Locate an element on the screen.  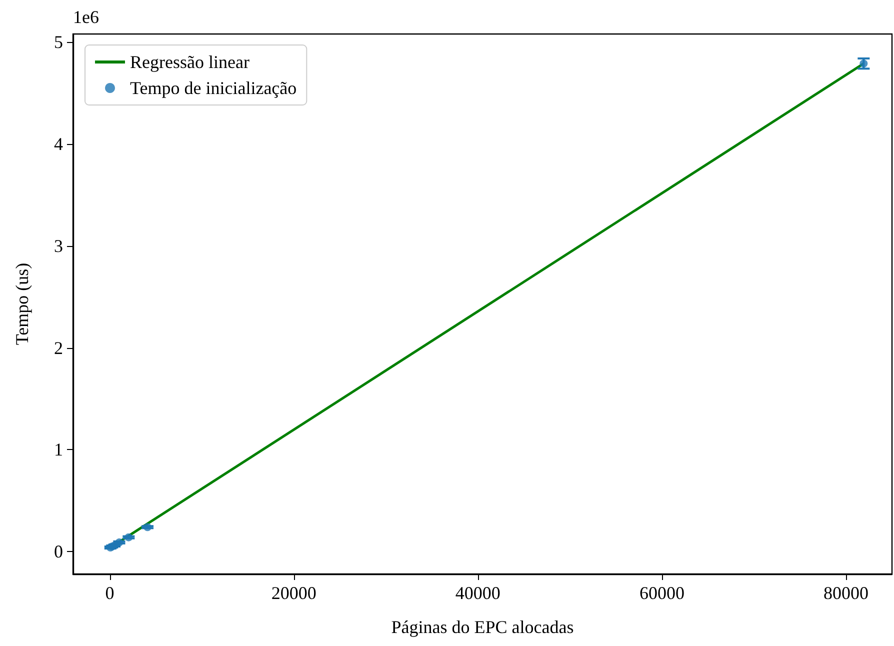
y-tick-label: 4 is located at coordinates (58, 144).